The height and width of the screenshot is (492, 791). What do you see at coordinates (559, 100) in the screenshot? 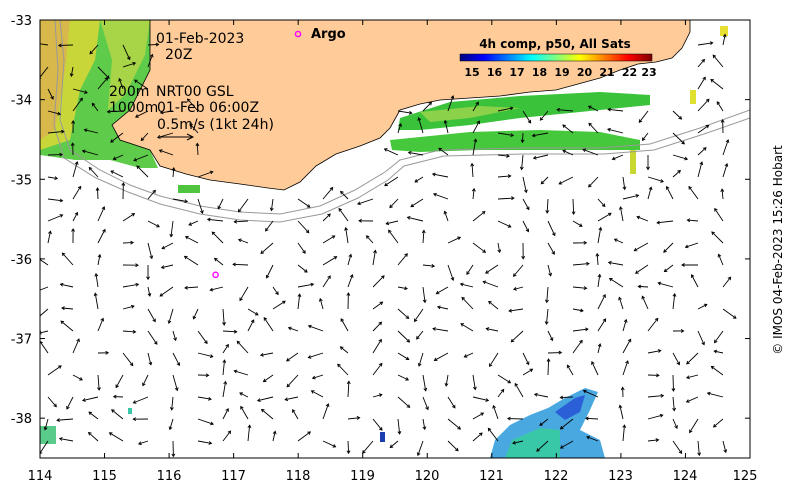
I see `sst-patch-south-coast` at bounding box center [559, 100].